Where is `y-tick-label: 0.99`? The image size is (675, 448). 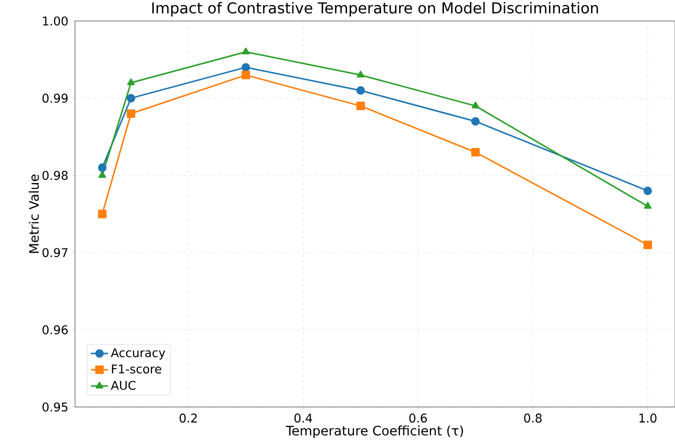
y-tick-label: 0.99 is located at coordinates (55, 98).